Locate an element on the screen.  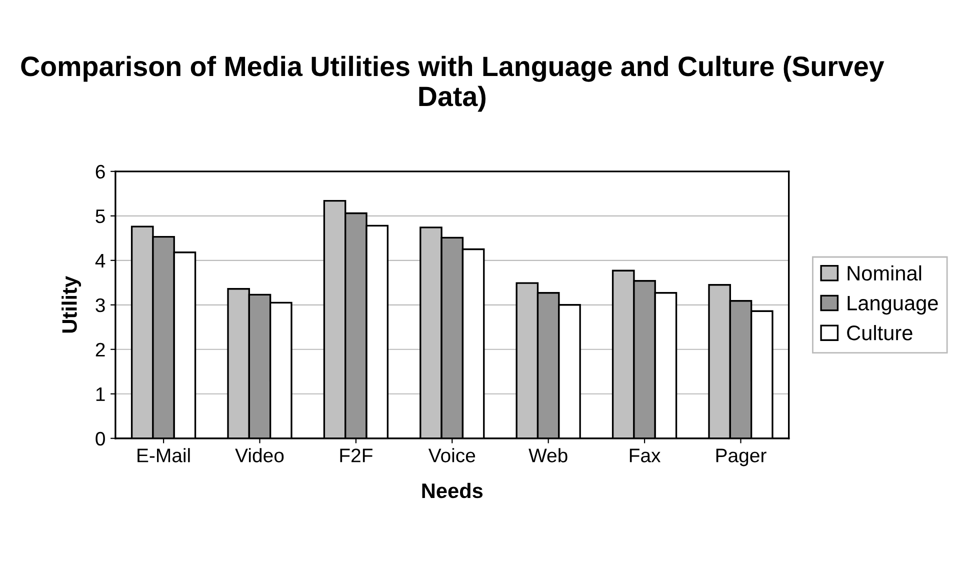
y-tick-label: 4 is located at coordinates (100, 261).